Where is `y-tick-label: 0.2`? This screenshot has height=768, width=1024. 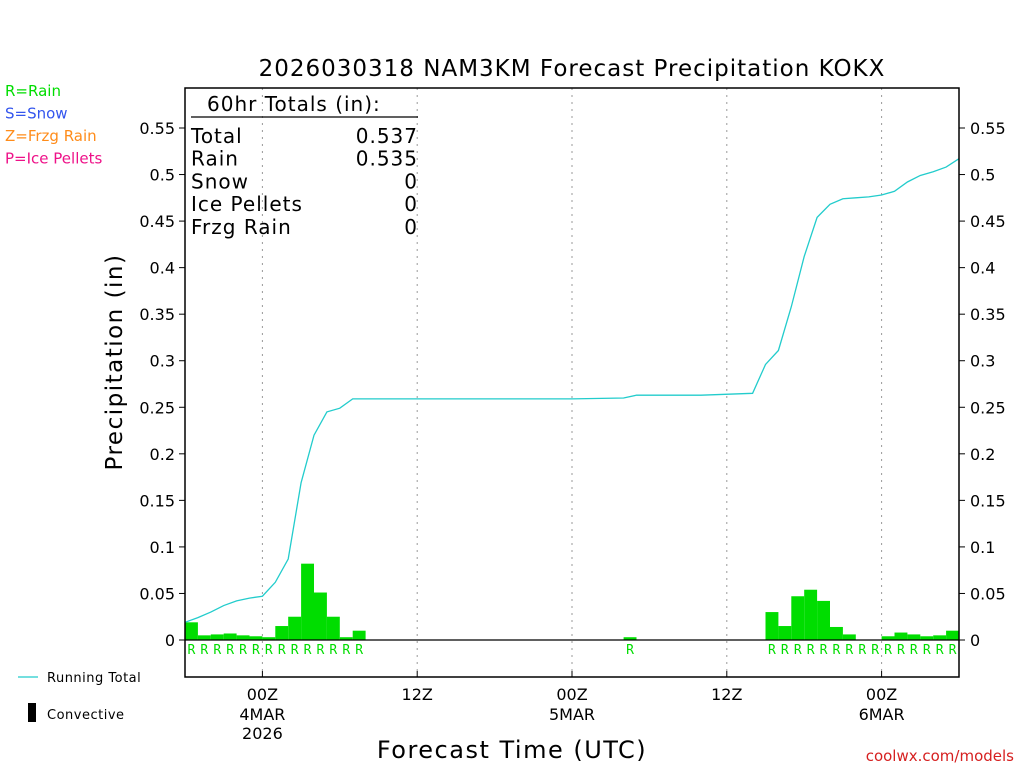
y-tick-label: 0.2 is located at coordinates (162, 454).